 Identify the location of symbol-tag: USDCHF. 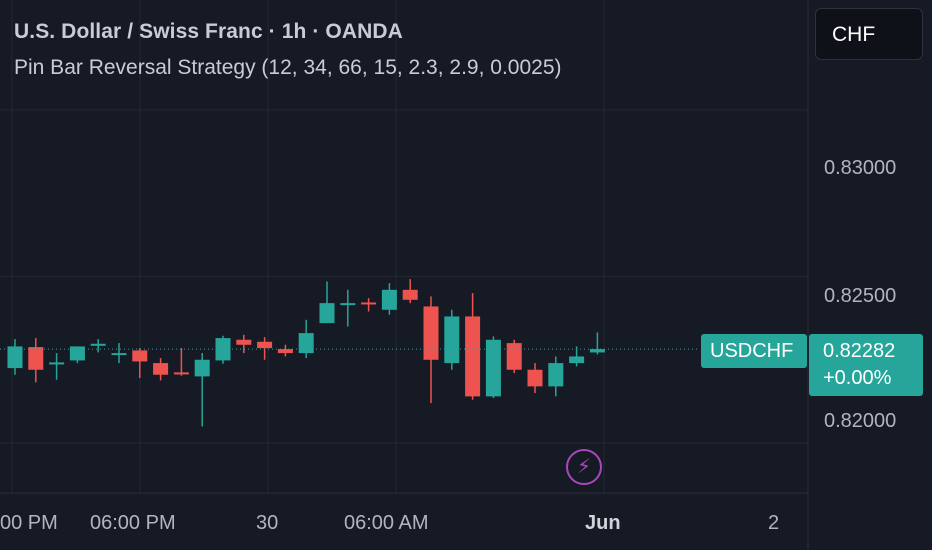
(754, 351).